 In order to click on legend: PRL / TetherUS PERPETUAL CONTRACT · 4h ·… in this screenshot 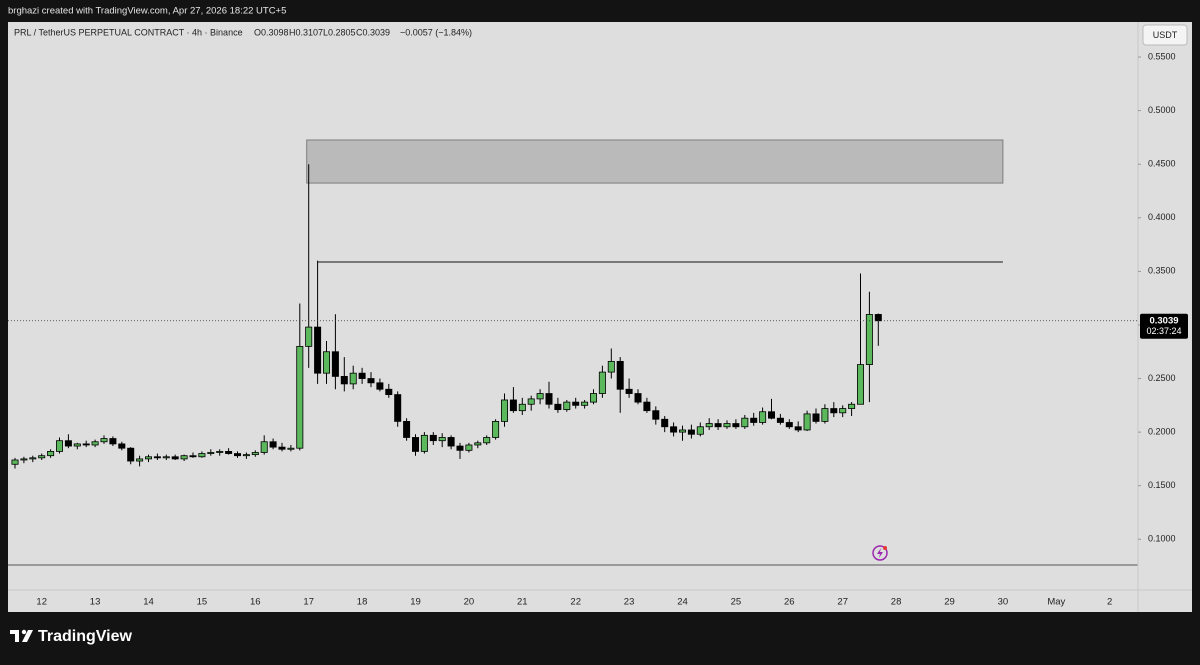, I will do `click(243, 32)`.